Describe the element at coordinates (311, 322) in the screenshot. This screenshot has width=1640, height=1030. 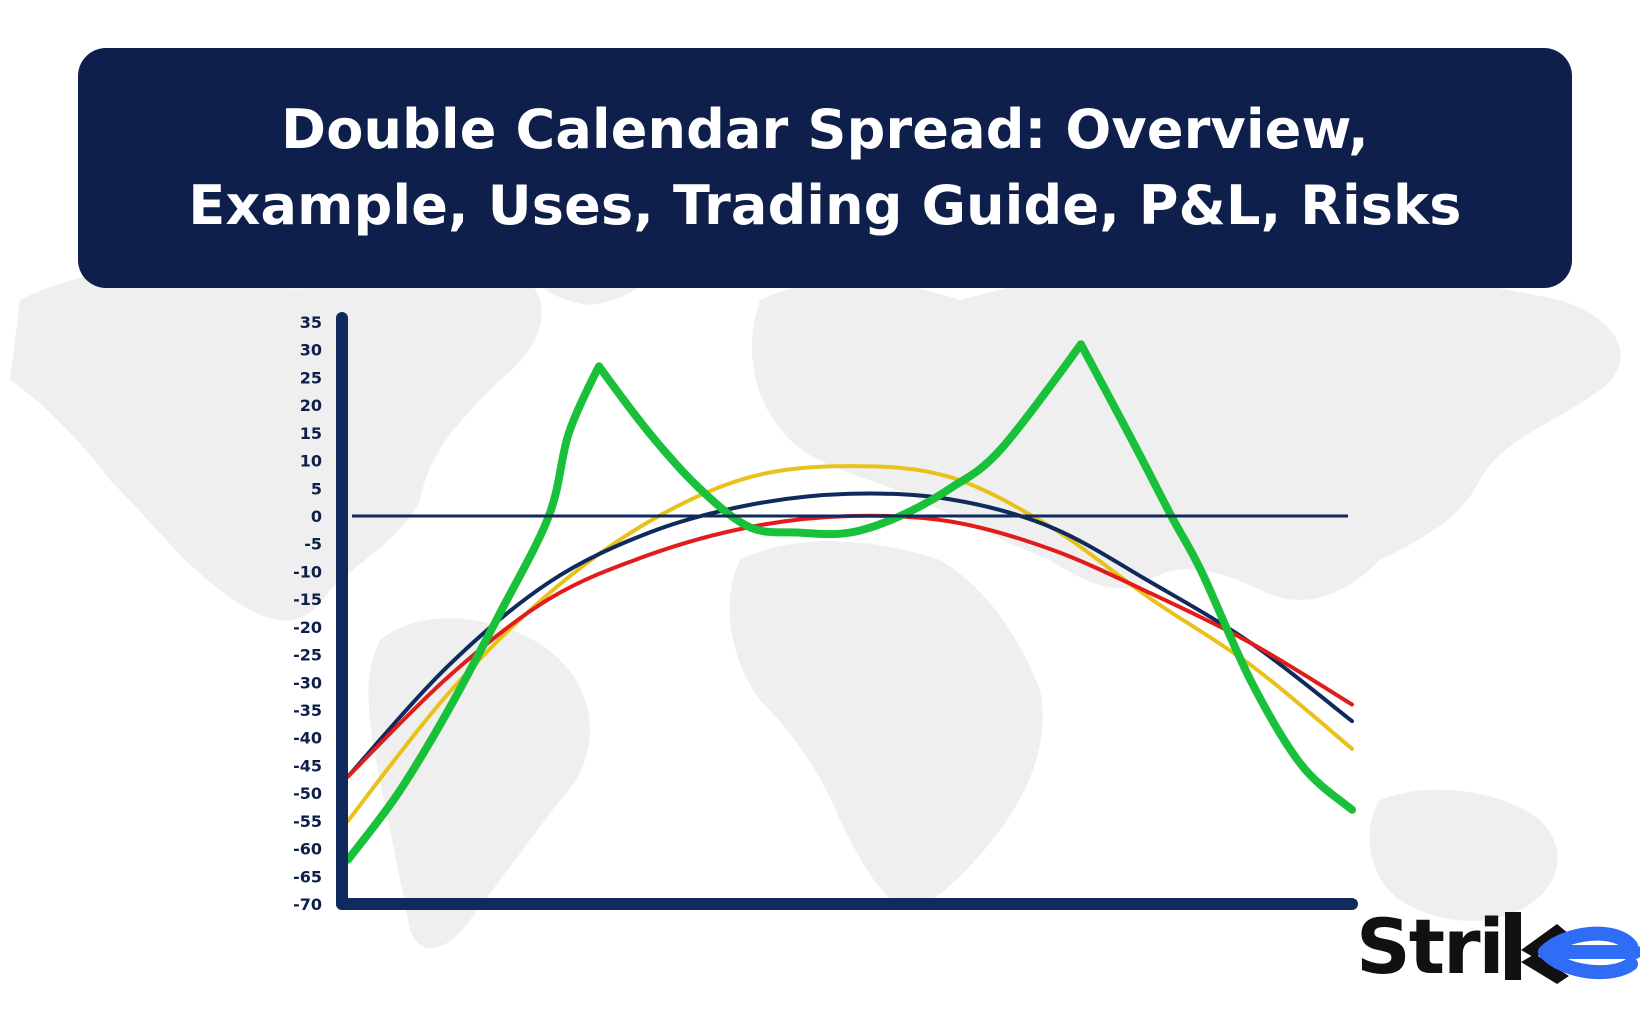
I see `y-tick-label: 35` at that location.